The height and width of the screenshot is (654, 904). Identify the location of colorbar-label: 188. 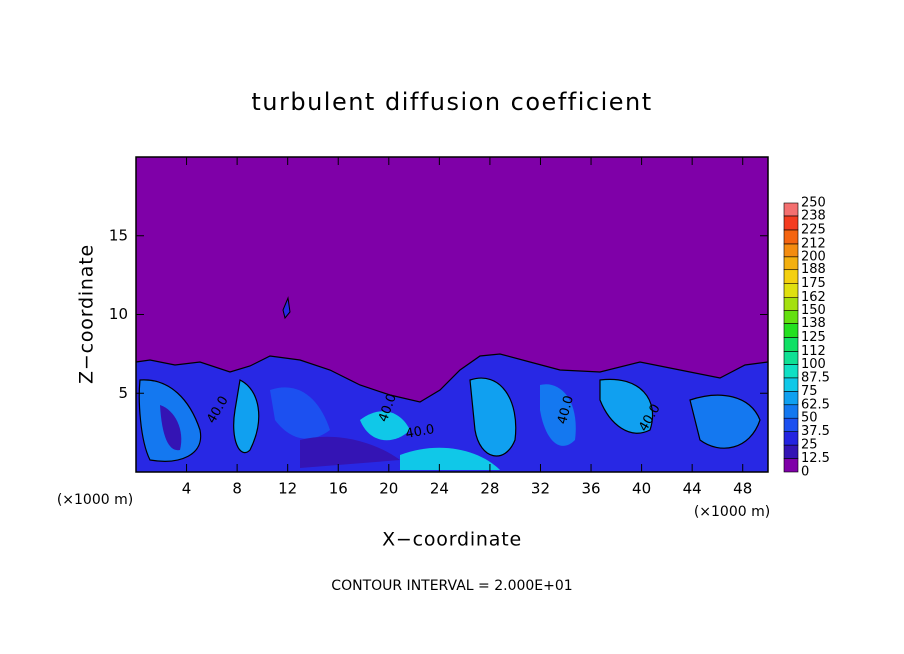
(813, 269).